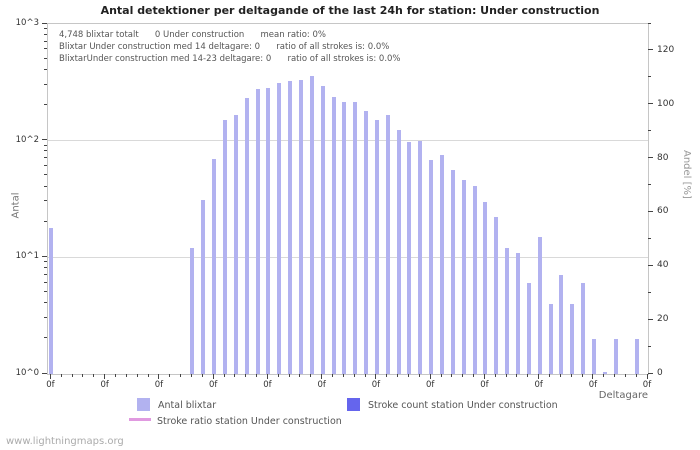  Describe the element at coordinates (23, 198) in the screenshot. I see `y-axis-left: 10^0 10^1 10^2 10^3` at that location.